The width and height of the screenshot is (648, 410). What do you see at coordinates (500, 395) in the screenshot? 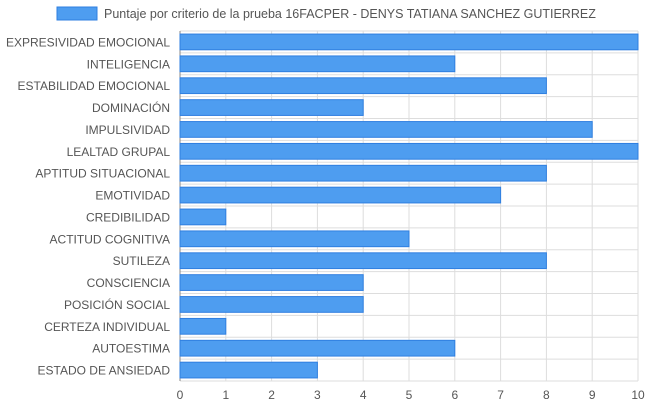
I see `x-tick-label: 7` at bounding box center [500, 395].